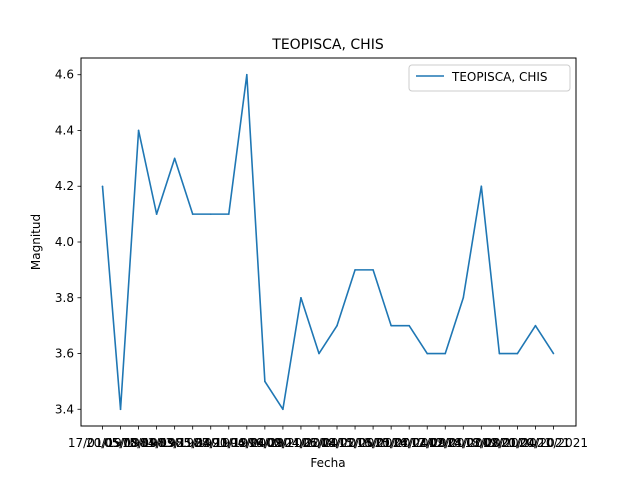 This screenshot has width=640, height=480. Describe the element at coordinates (264, 443) in the screenshot. I see `x-tick-label: 06/04/2004` at that location.